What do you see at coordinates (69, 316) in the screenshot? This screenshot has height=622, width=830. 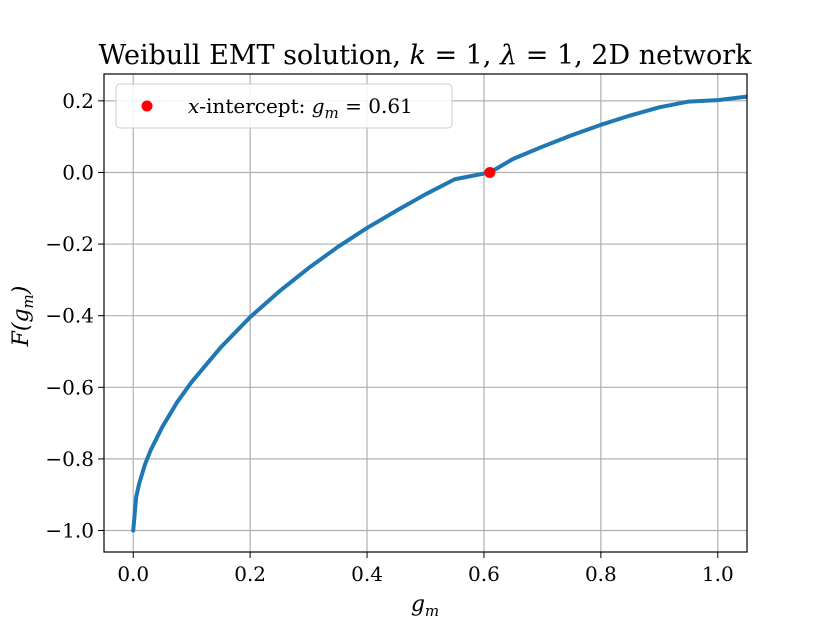 I see `y-tick-label: −0.4` at bounding box center [69, 316].